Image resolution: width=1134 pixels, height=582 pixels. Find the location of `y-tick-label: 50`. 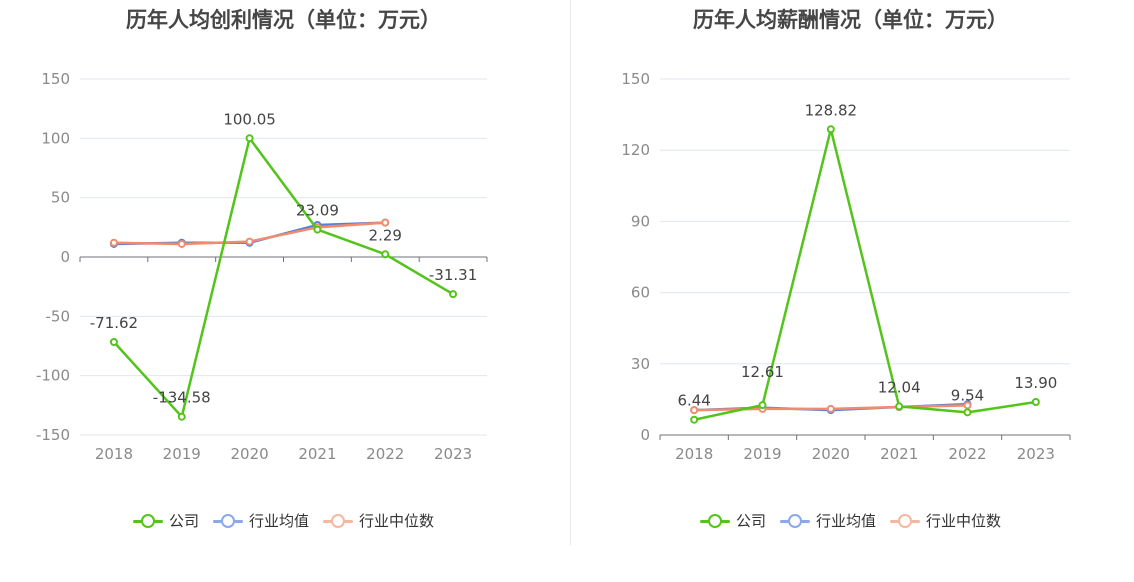

y-tick-label: 50 is located at coordinates (60, 198).